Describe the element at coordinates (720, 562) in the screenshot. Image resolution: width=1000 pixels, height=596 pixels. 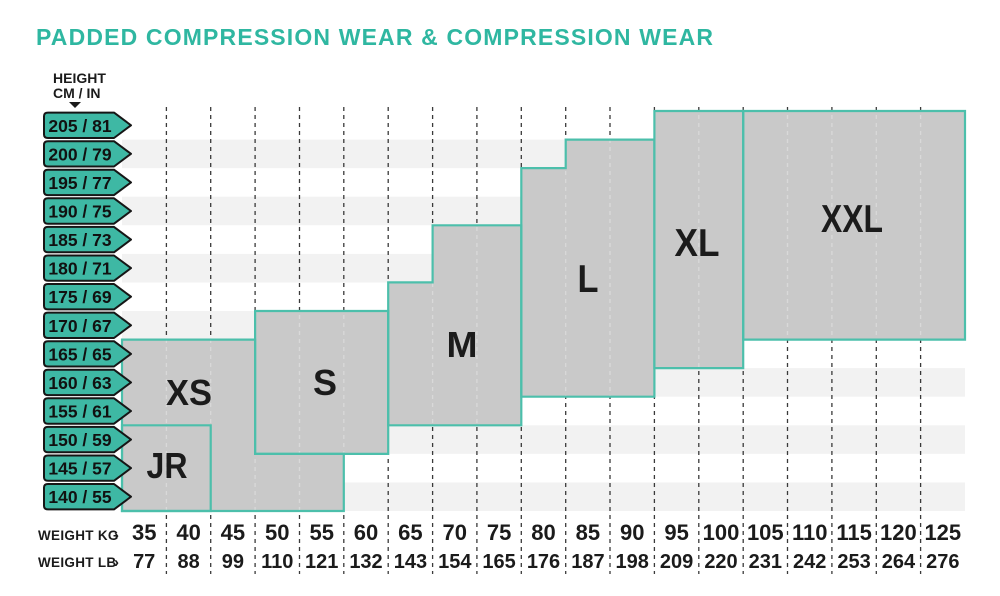
I see `weight-lb-value: 220` at that location.